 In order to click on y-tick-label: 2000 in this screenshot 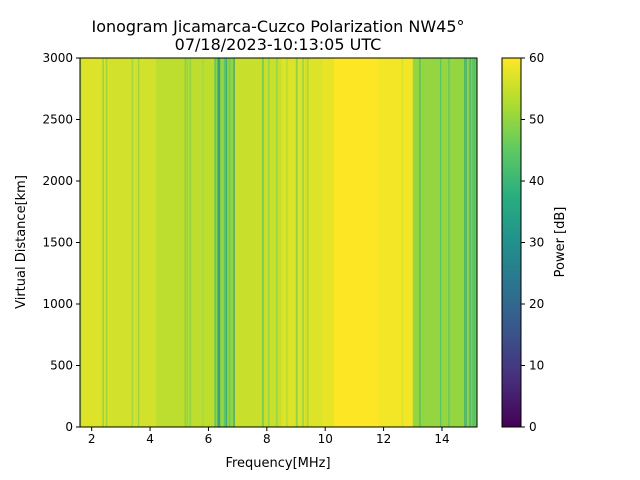, I will do `click(57, 181)`.